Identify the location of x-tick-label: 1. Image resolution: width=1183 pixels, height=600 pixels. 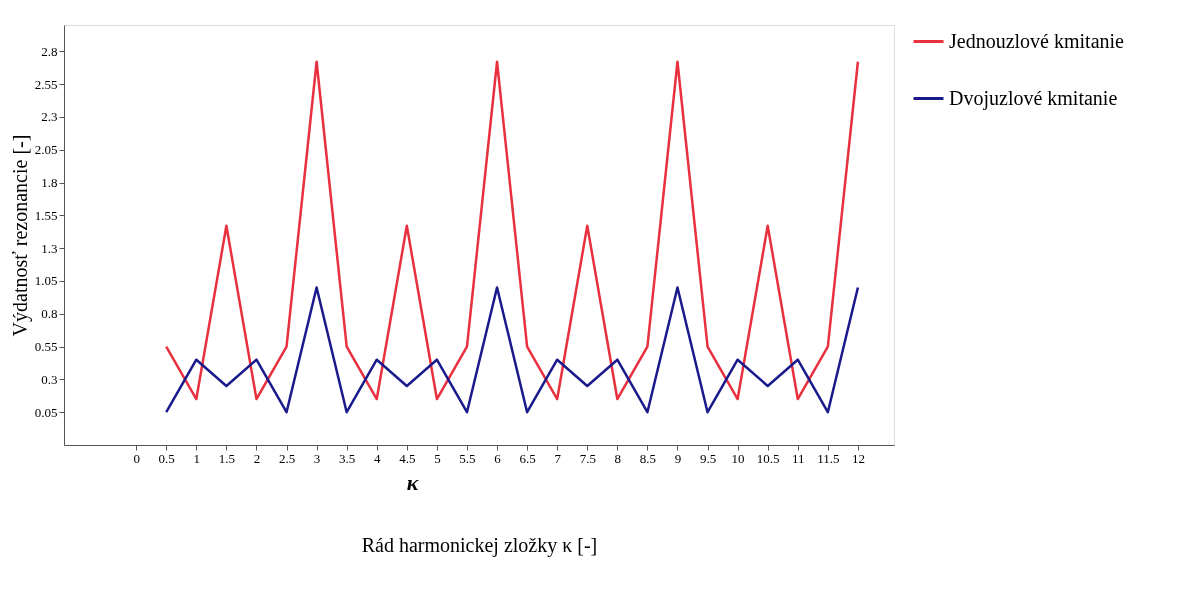
(197, 458).